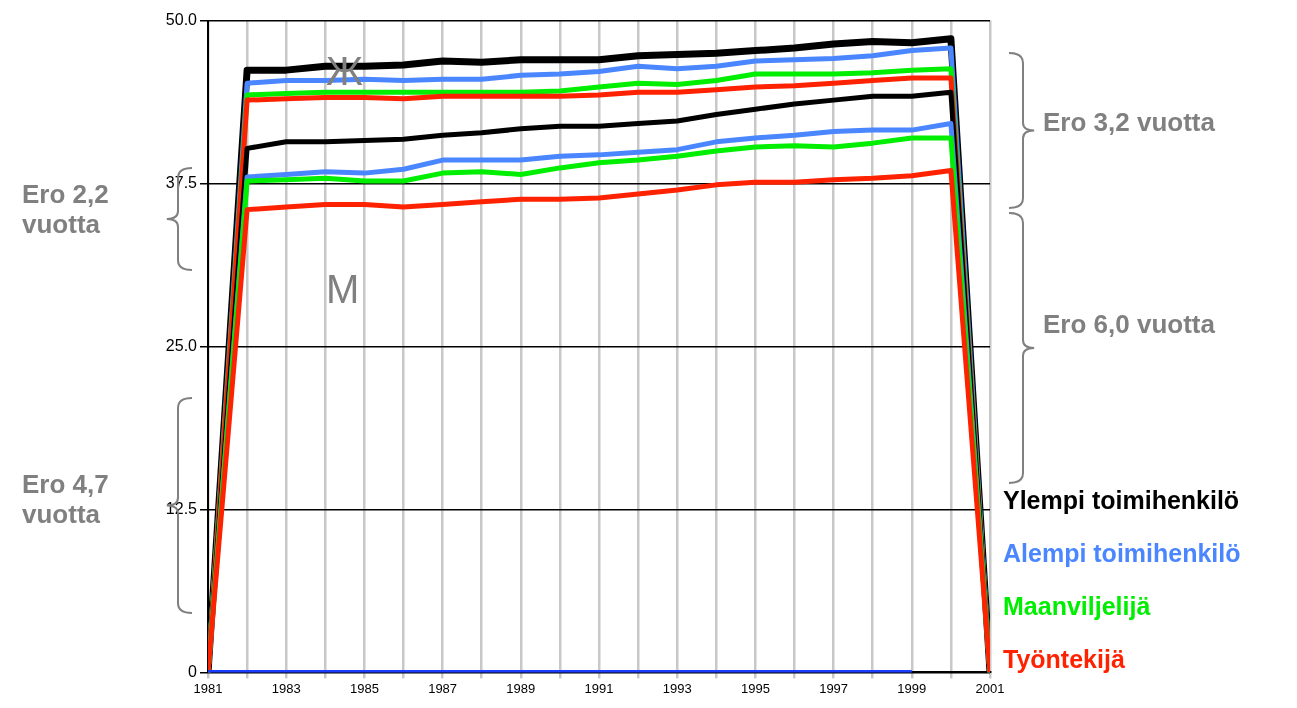  What do you see at coordinates (599, 688) in the screenshot?
I see `x-tick-label: 1991` at bounding box center [599, 688].